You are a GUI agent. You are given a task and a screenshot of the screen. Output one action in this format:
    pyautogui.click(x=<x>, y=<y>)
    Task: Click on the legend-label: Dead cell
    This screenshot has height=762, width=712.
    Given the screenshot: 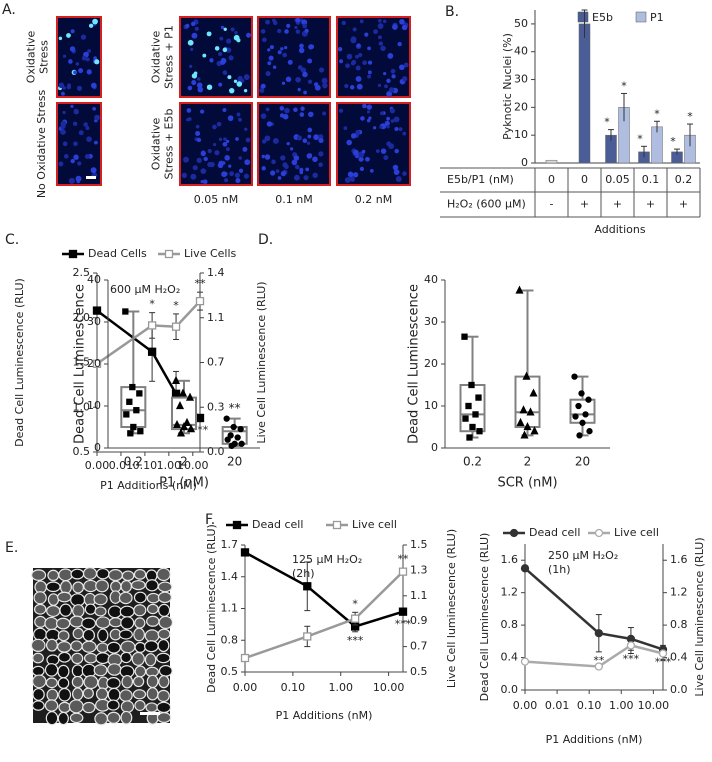 What is the action you would take?
    pyautogui.click(x=554, y=532)
    